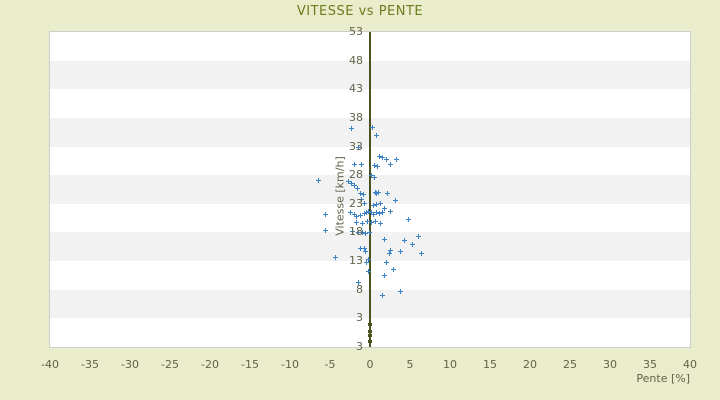  I want to click on x-tick-label: -40, so click(50, 364).